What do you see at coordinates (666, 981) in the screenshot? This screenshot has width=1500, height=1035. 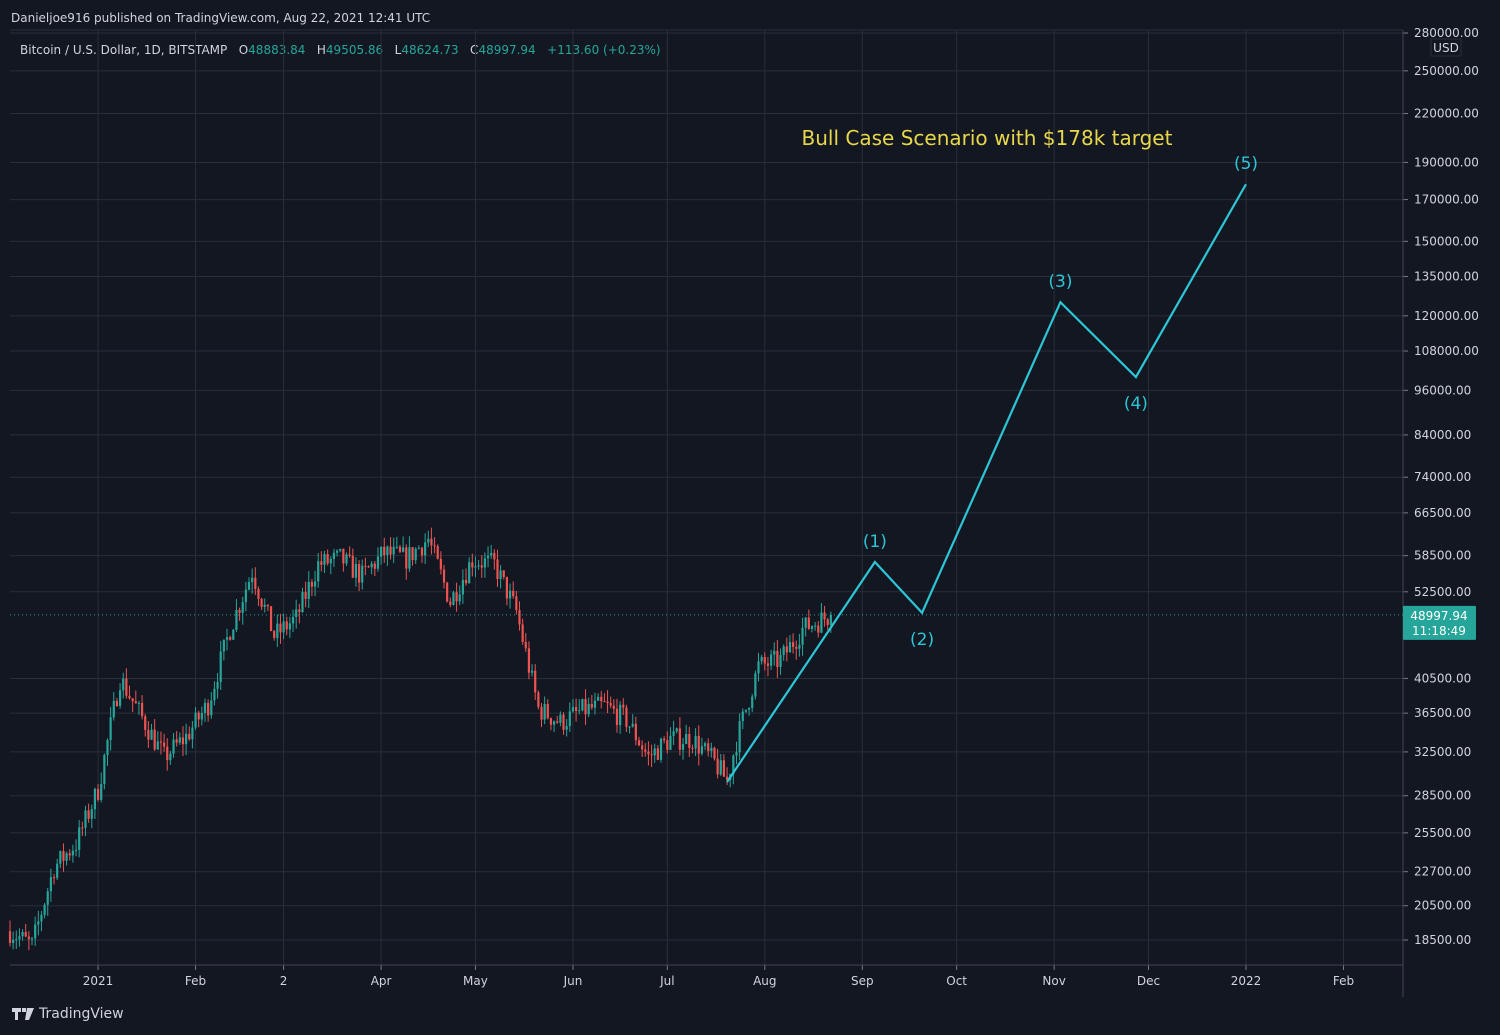 I see `time-tick-label: Jul` at bounding box center [666, 981].